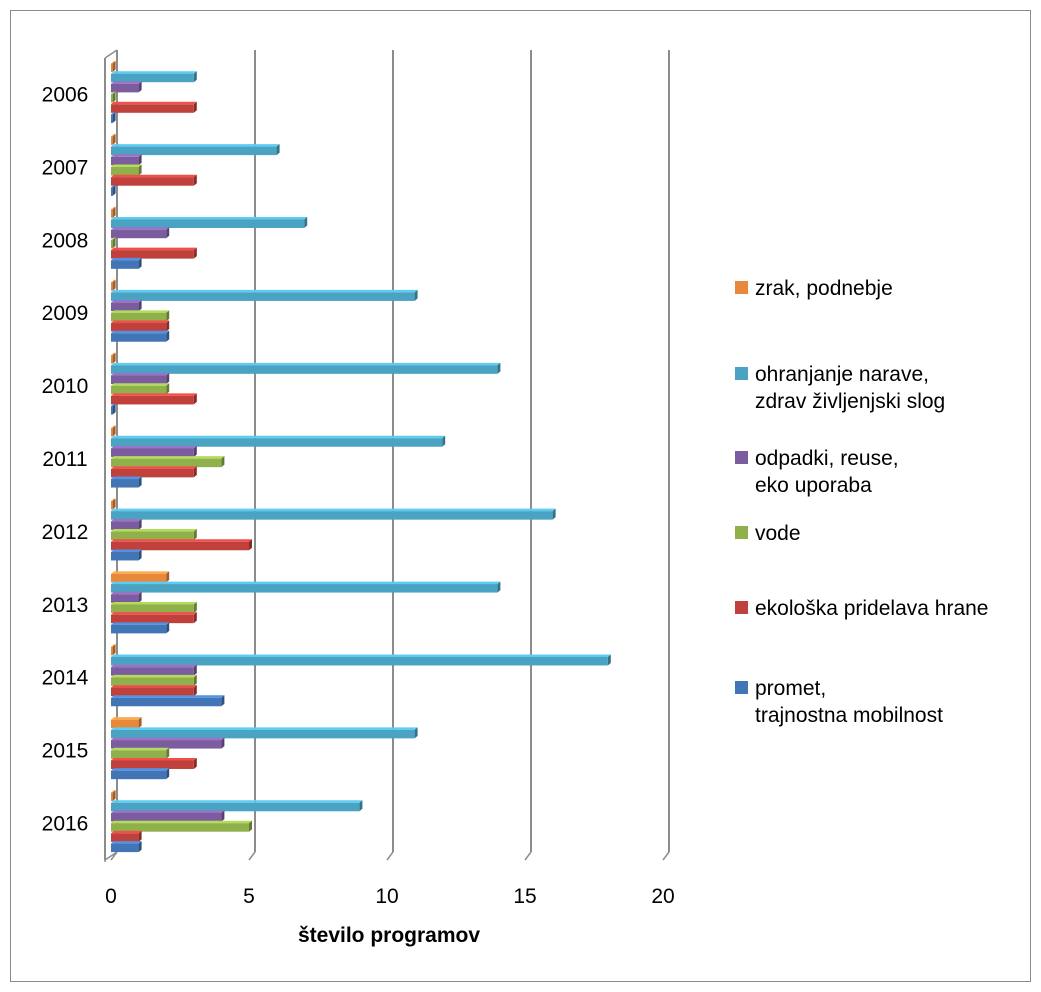  I want to click on x-tick-label: 15, so click(524, 896).